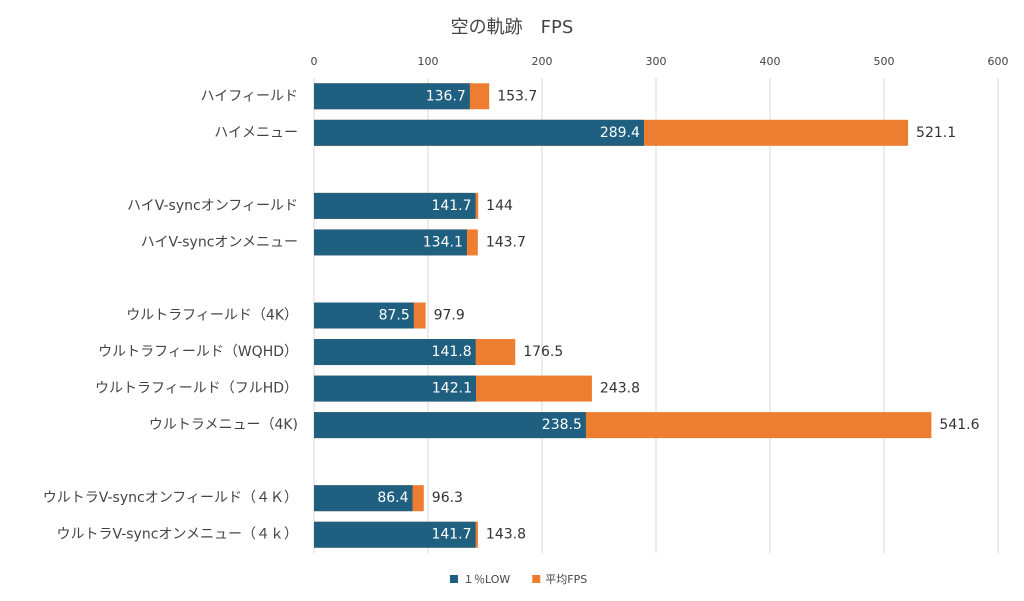  I want to click on value-label: 136.7, so click(446, 96).